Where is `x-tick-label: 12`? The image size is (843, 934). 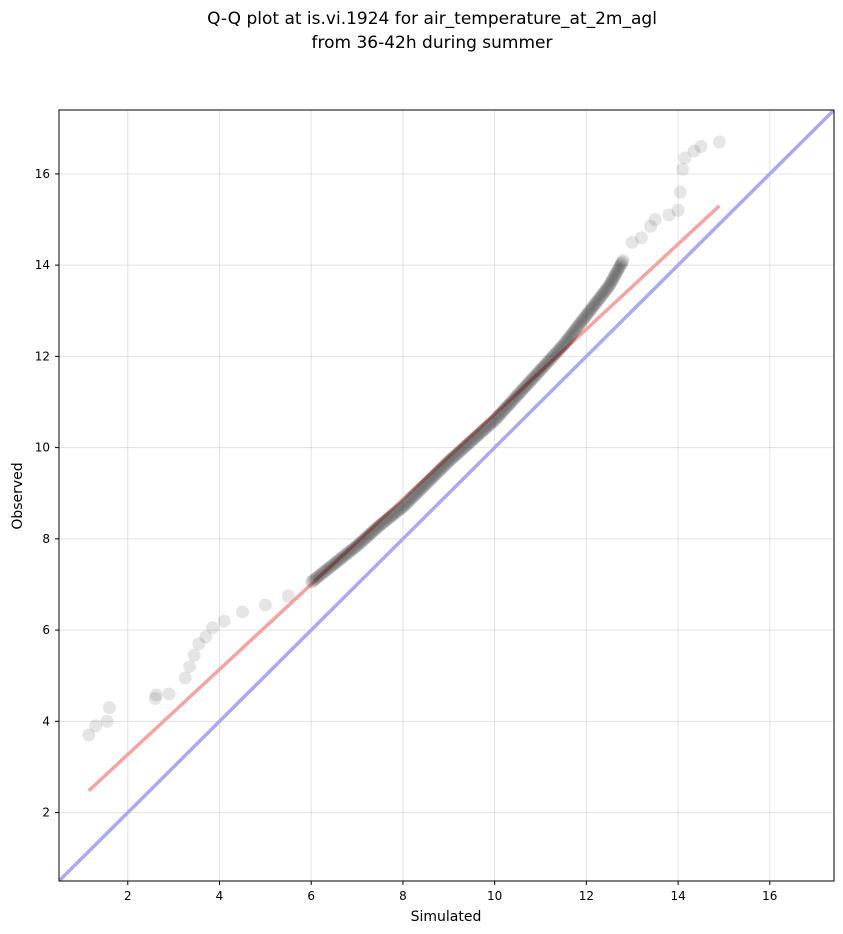
x-tick-label: 12 is located at coordinates (586, 896).